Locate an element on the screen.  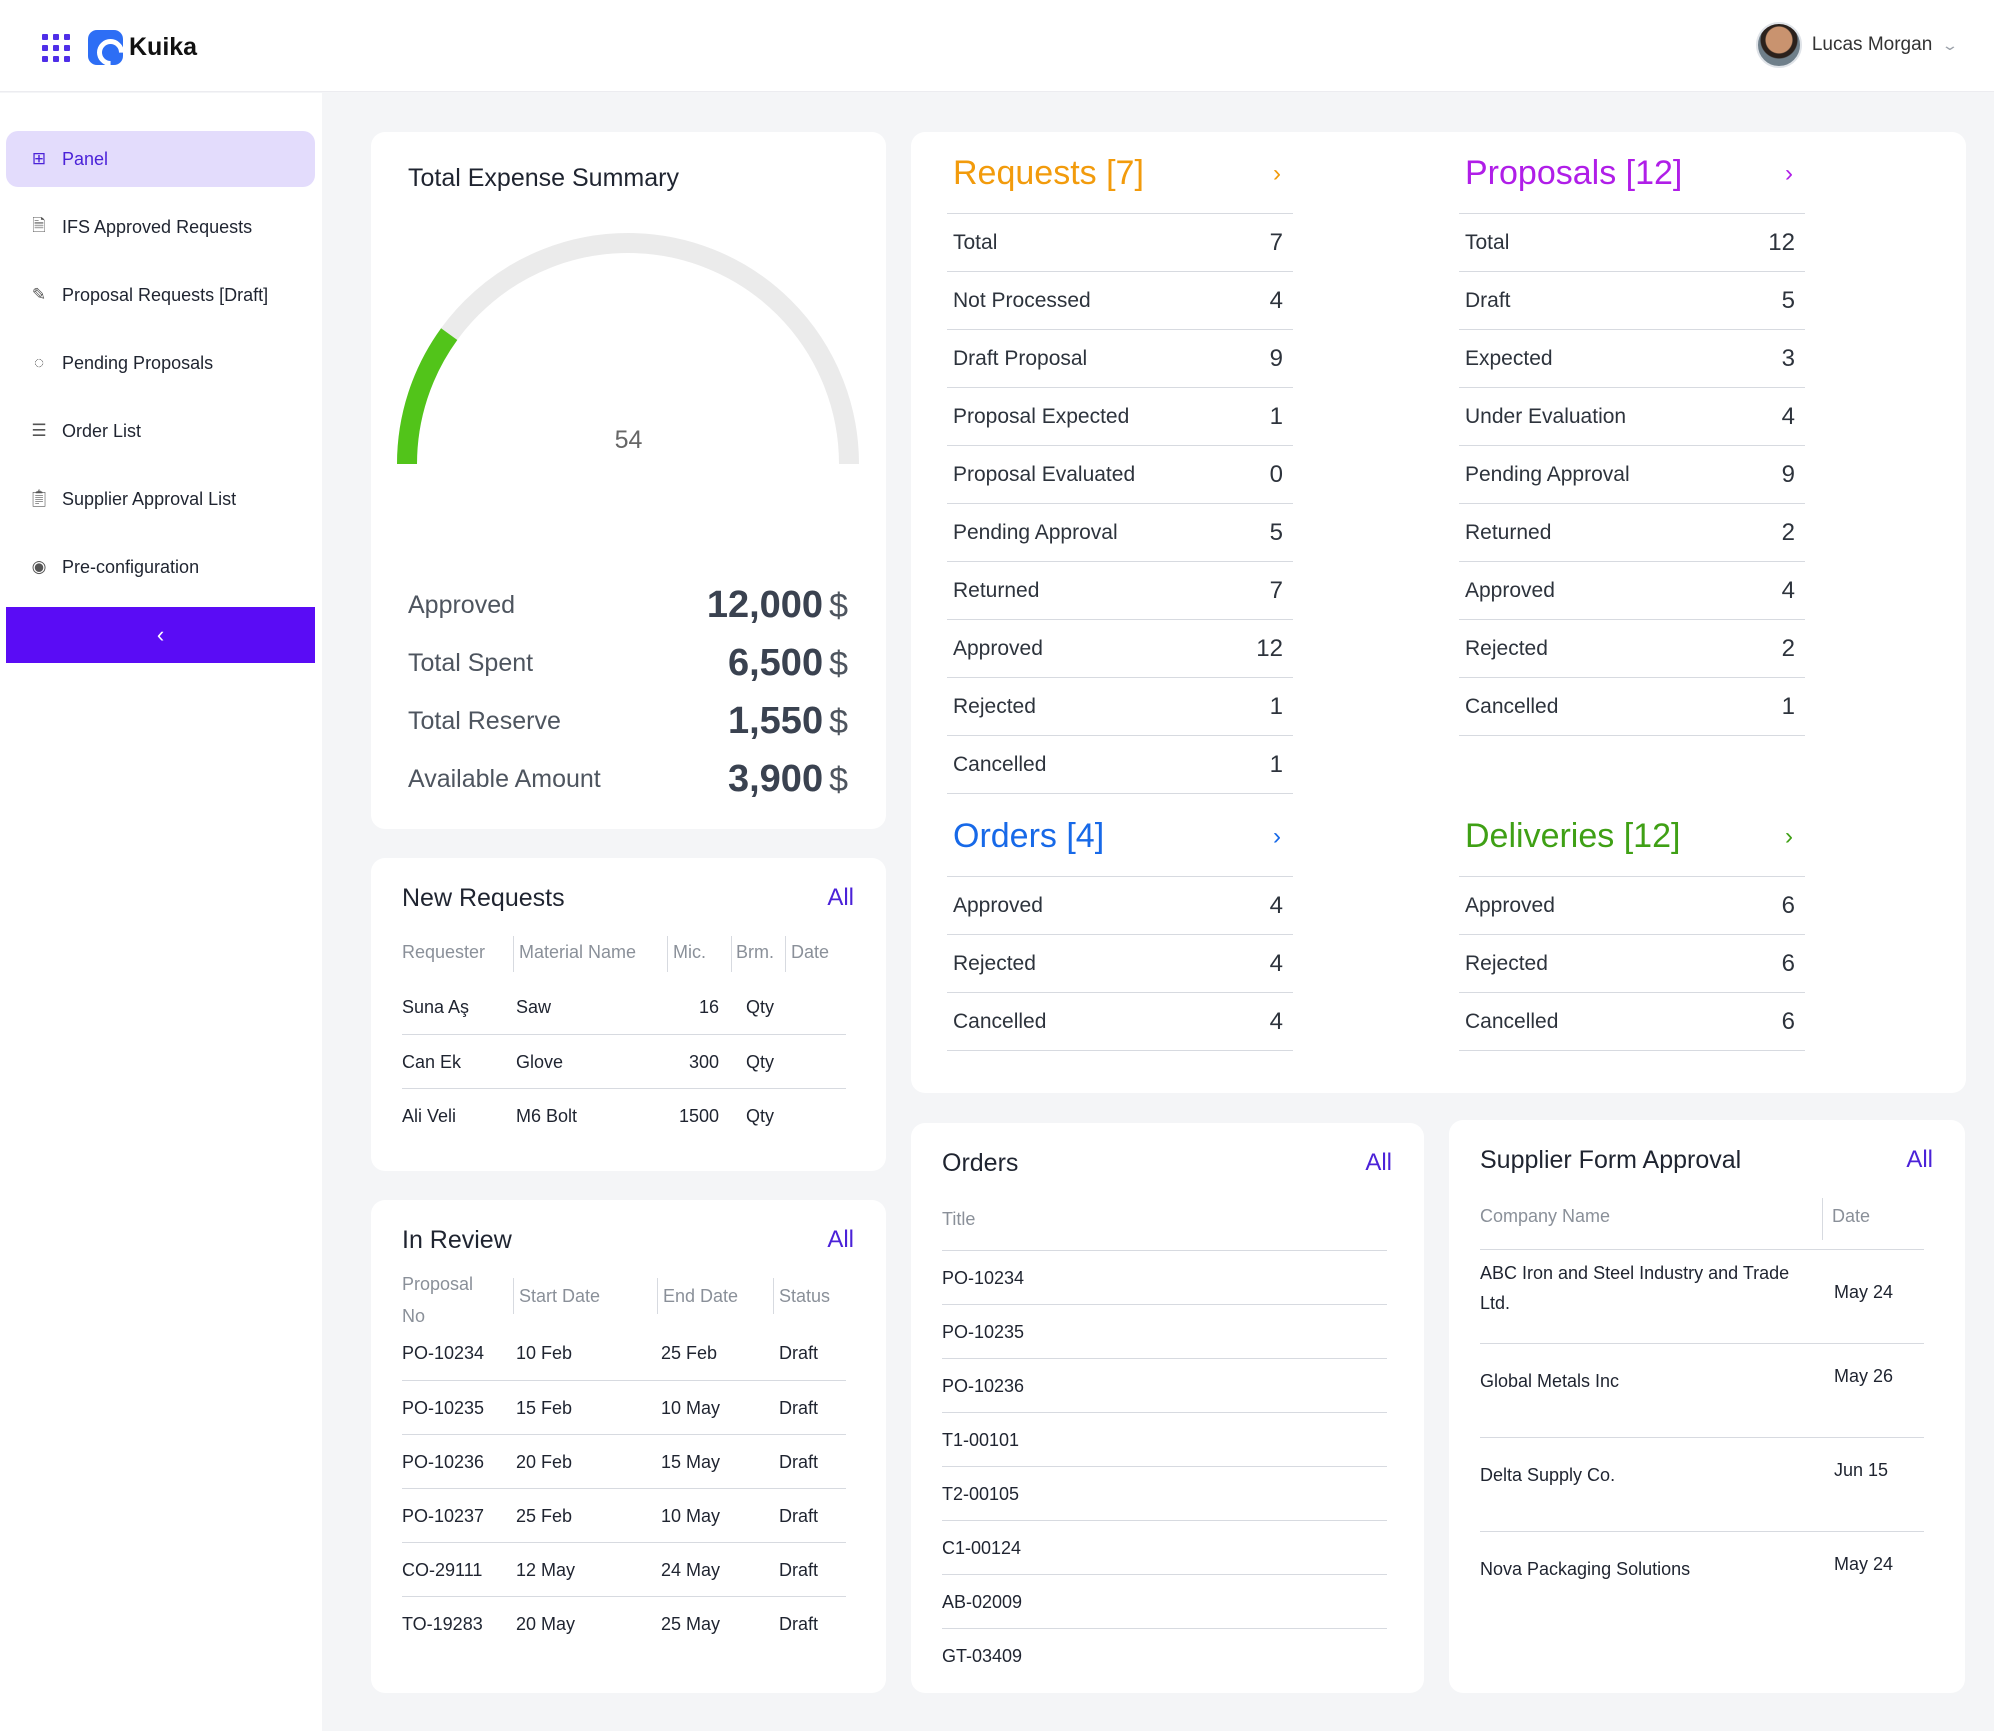
table-row: C1-00124 is located at coordinates (1164, 1547).